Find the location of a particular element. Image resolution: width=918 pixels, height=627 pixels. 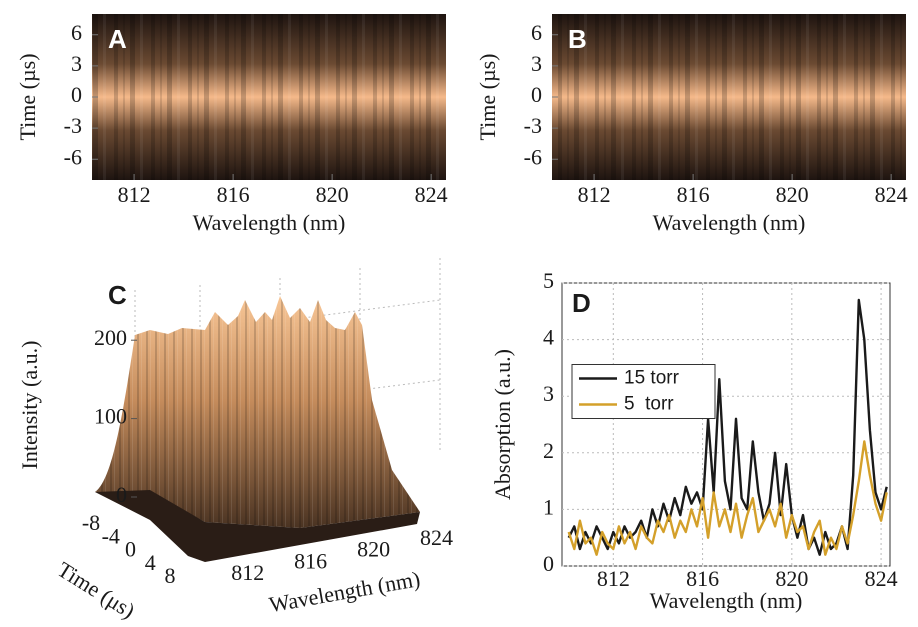

y-tick-label: 2 is located at coordinates (548, 450).